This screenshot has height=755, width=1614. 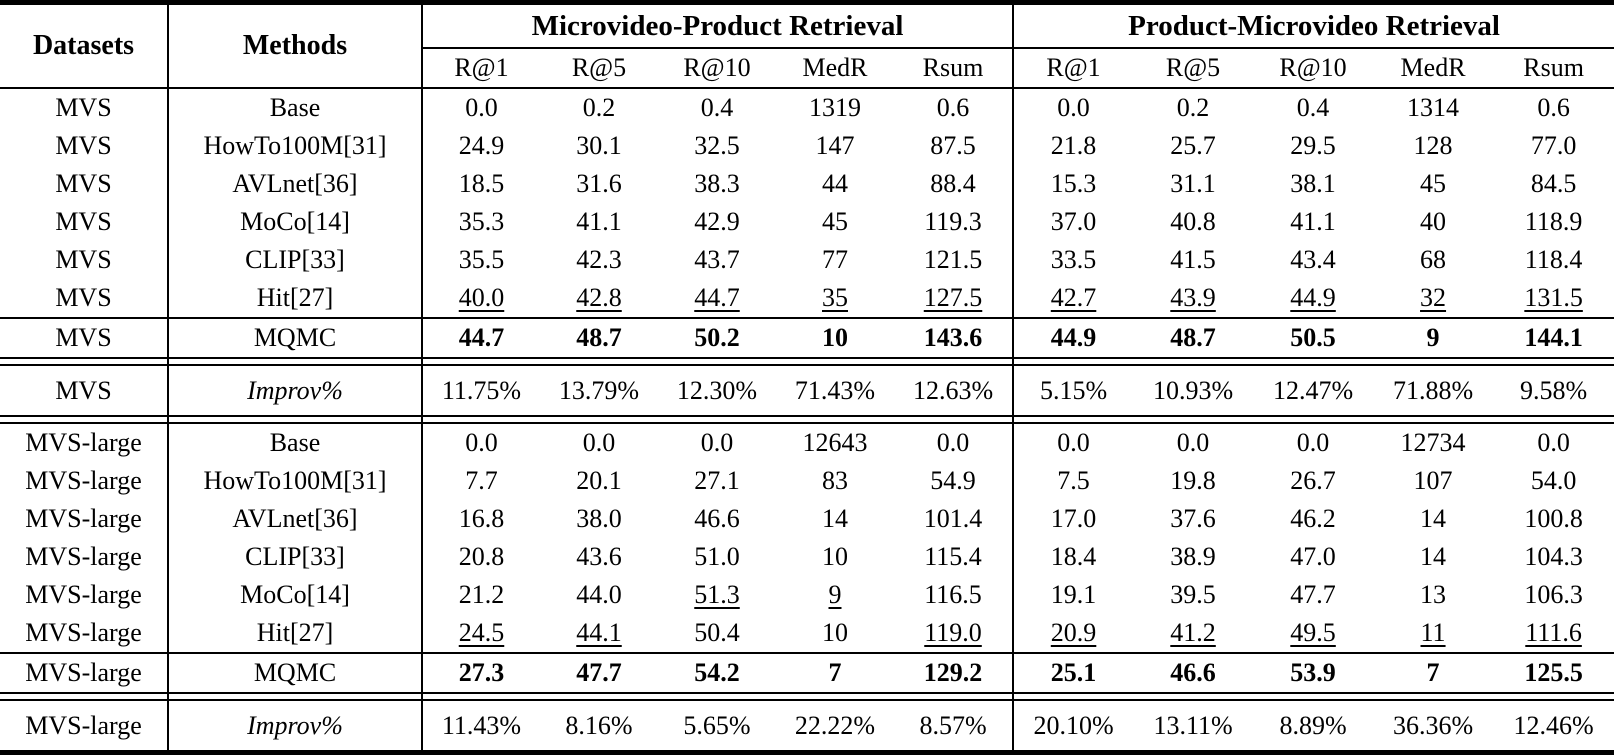 I want to click on group-header-microvideo-product: Microvideo-Product Retrieval, so click(x=718, y=25).